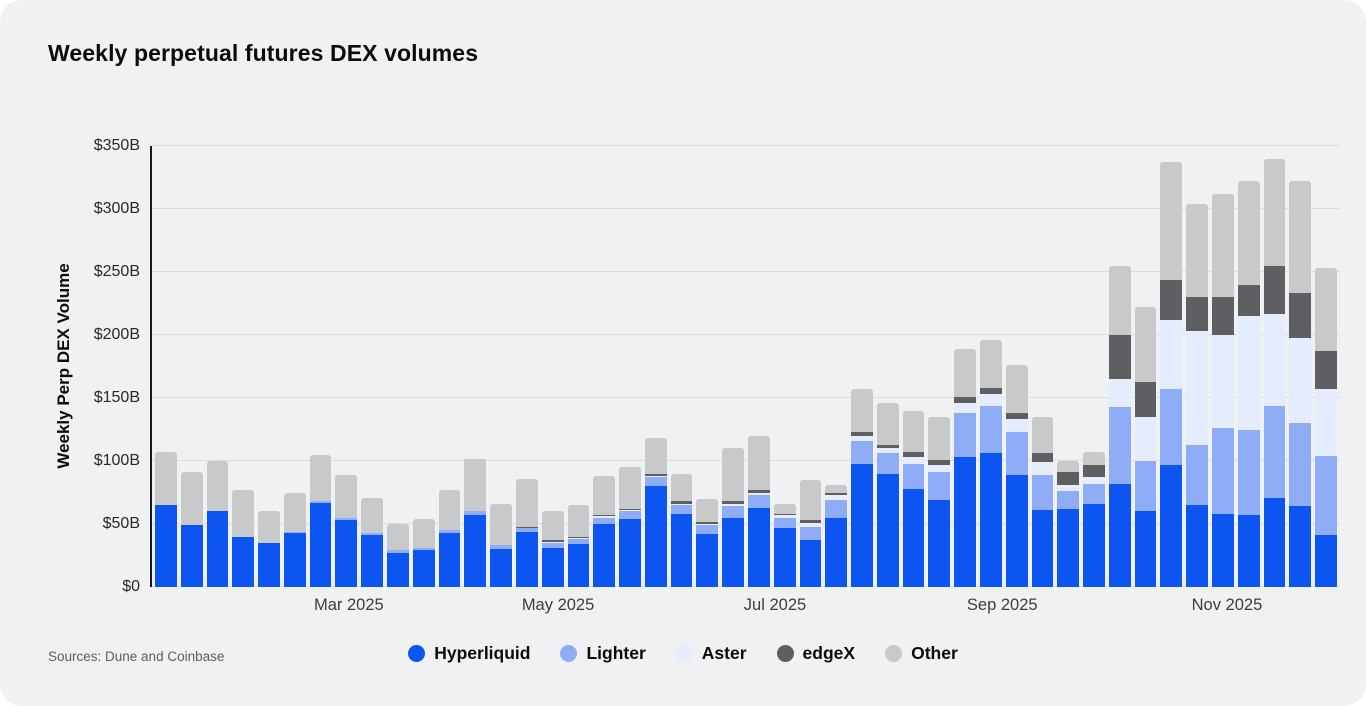 This screenshot has width=1366, height=706. I want to click on legend-item-edgex: edgeX, so click(815, 653).